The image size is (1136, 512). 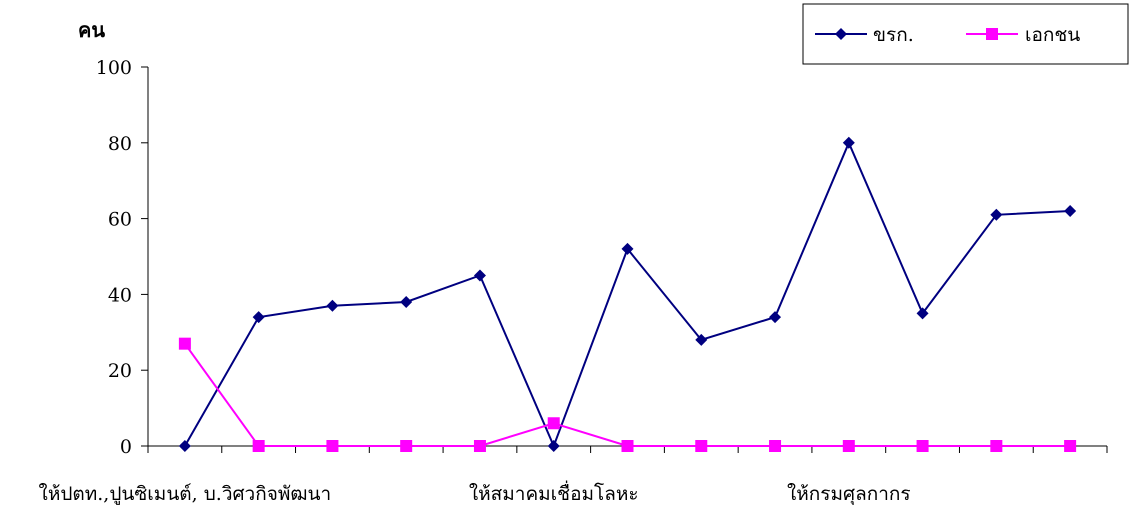 What do you see at coordinates (893, 35) in the screenshot?
I see `legend-label-1: ขรก.` at bounding box center [893, 35].